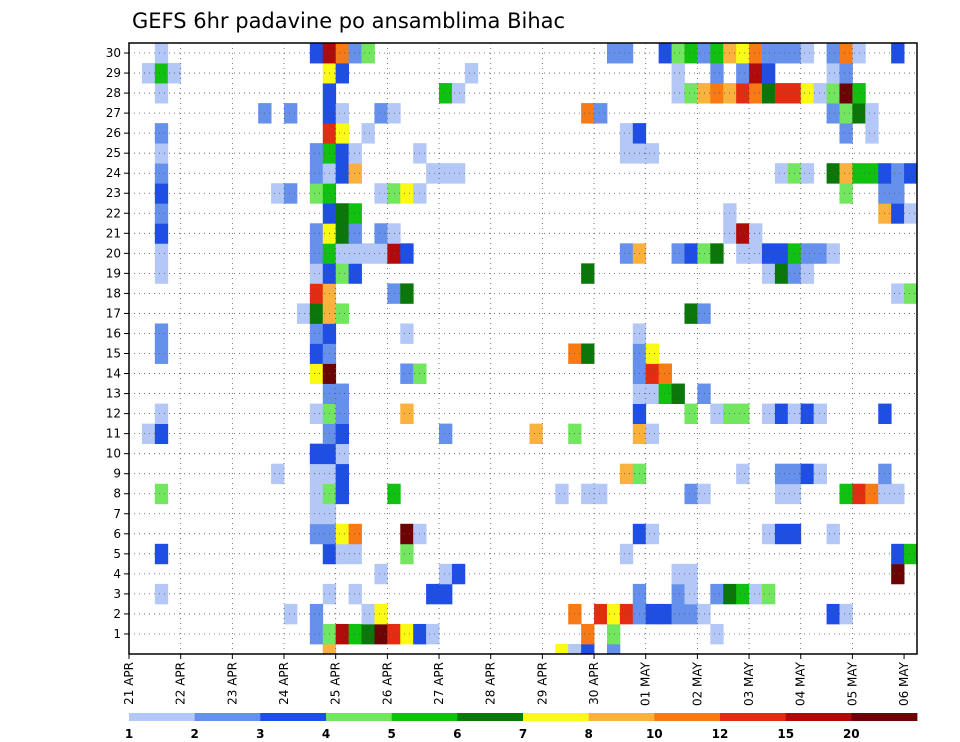  Describe the element at coordinates (260, 734) in the screenshot. I see `colorbar-label: 3` at that location.